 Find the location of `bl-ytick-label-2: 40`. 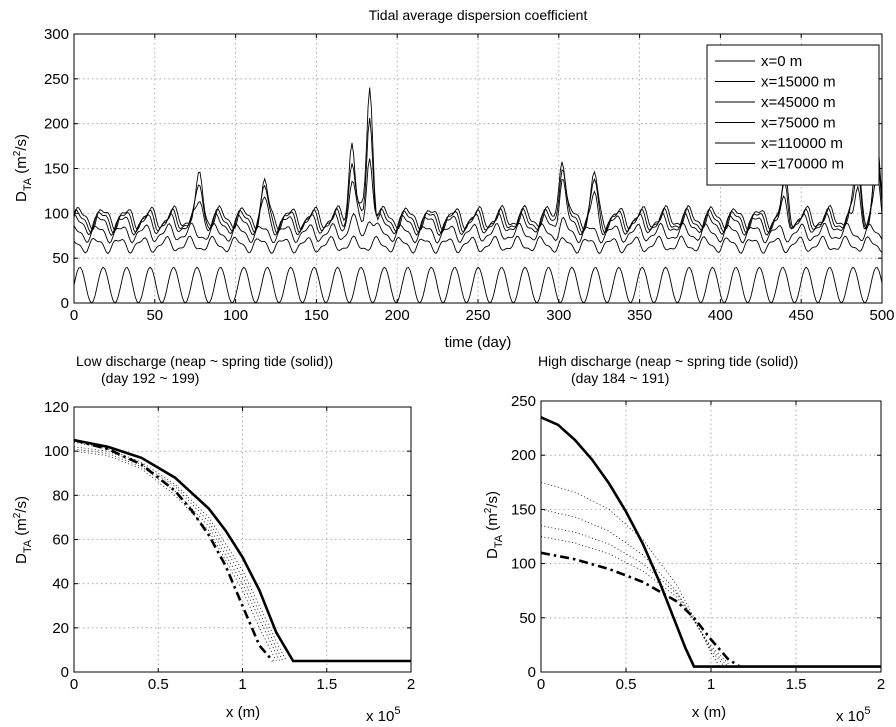

bl-ytick-label-2: 40 is located at coordinates (60, 584).